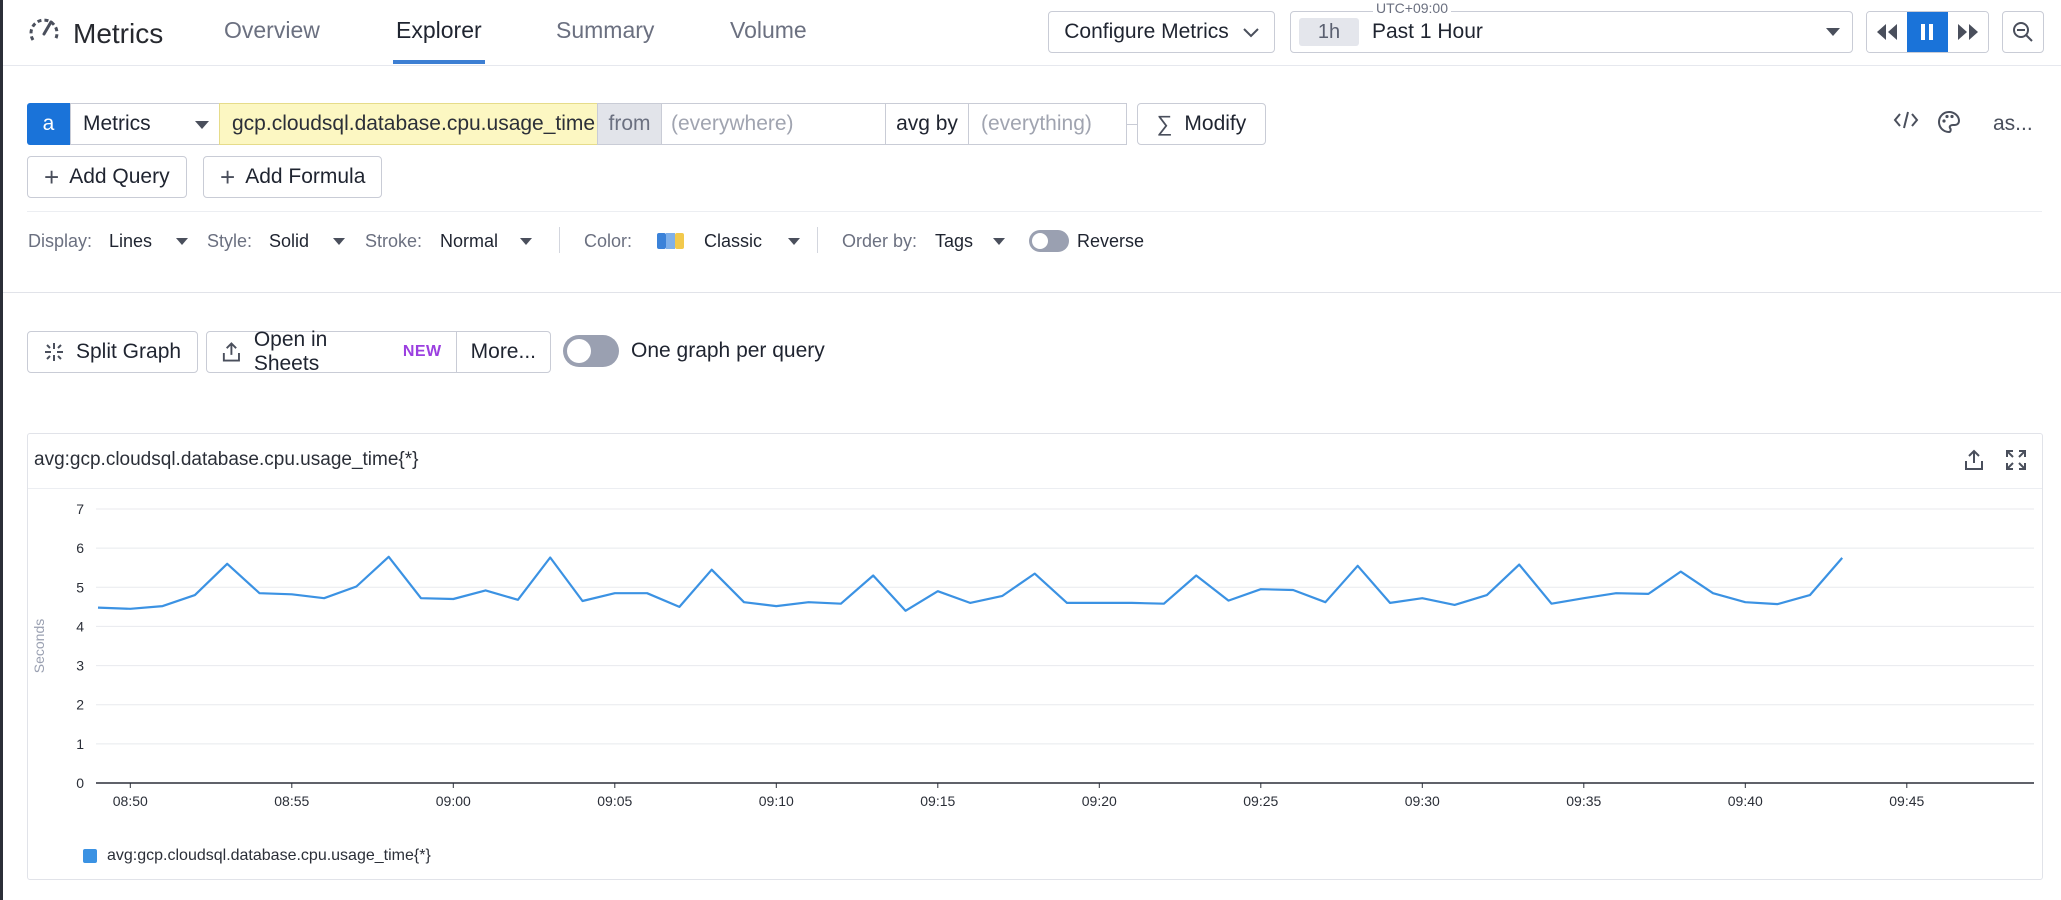 This screenshot has height=900, width=2061. Describe the element at coordinates (231, 352) in the screenshot. I see `export-icon` at that location.